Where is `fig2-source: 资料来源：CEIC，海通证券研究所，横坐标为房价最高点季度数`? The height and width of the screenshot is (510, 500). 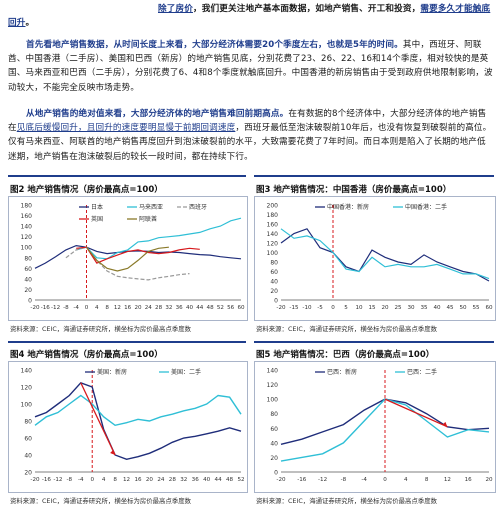
fig2-source: 资料来源：CEIC，海通证券研究所，横坐标为房价最高点季度数 is located at coordinates (101, 329).